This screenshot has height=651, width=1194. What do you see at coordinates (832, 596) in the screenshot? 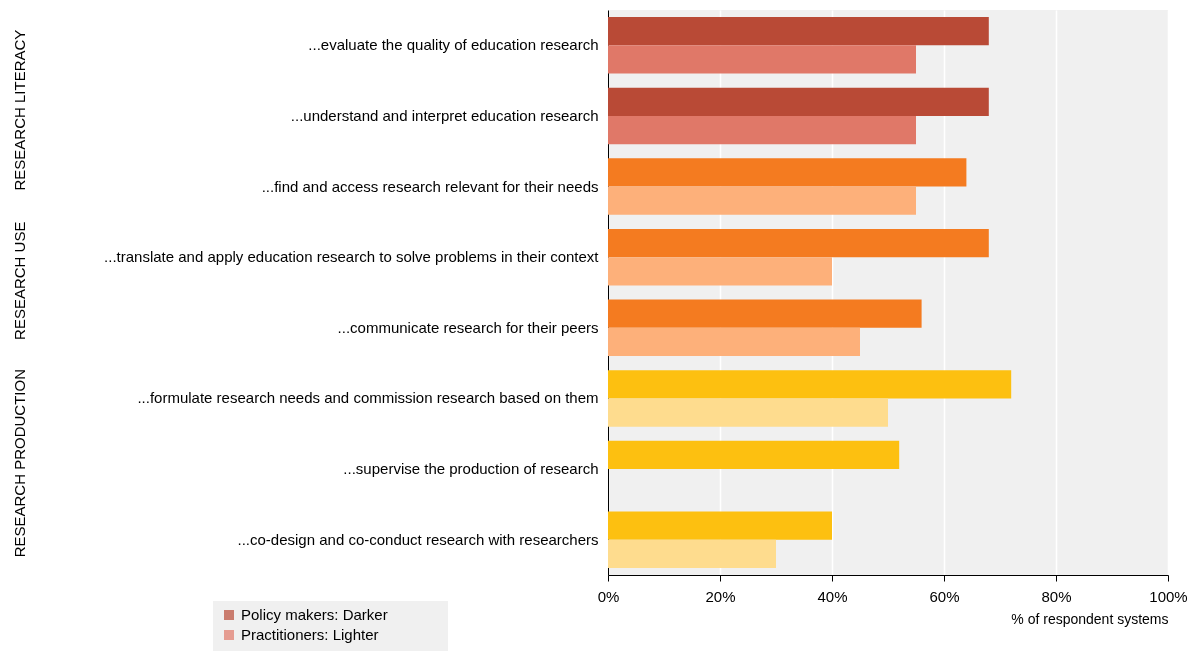
I see `x-tick-label: 40%` at bounding box center [832, 596].